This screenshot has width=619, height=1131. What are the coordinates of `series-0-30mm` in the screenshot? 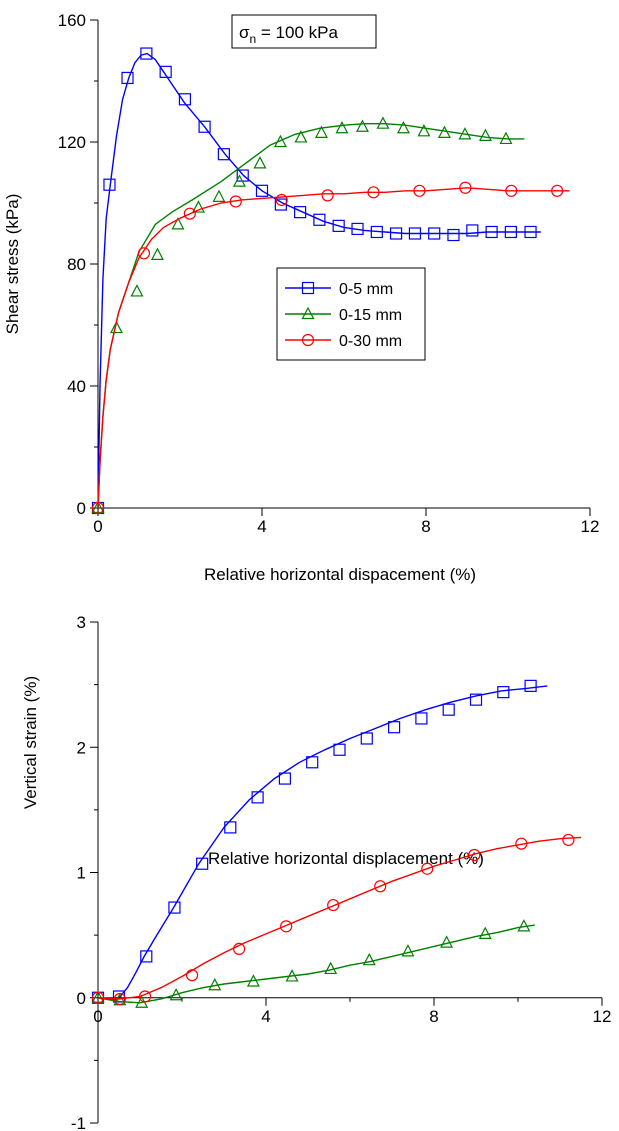 It's located at (336, 919).